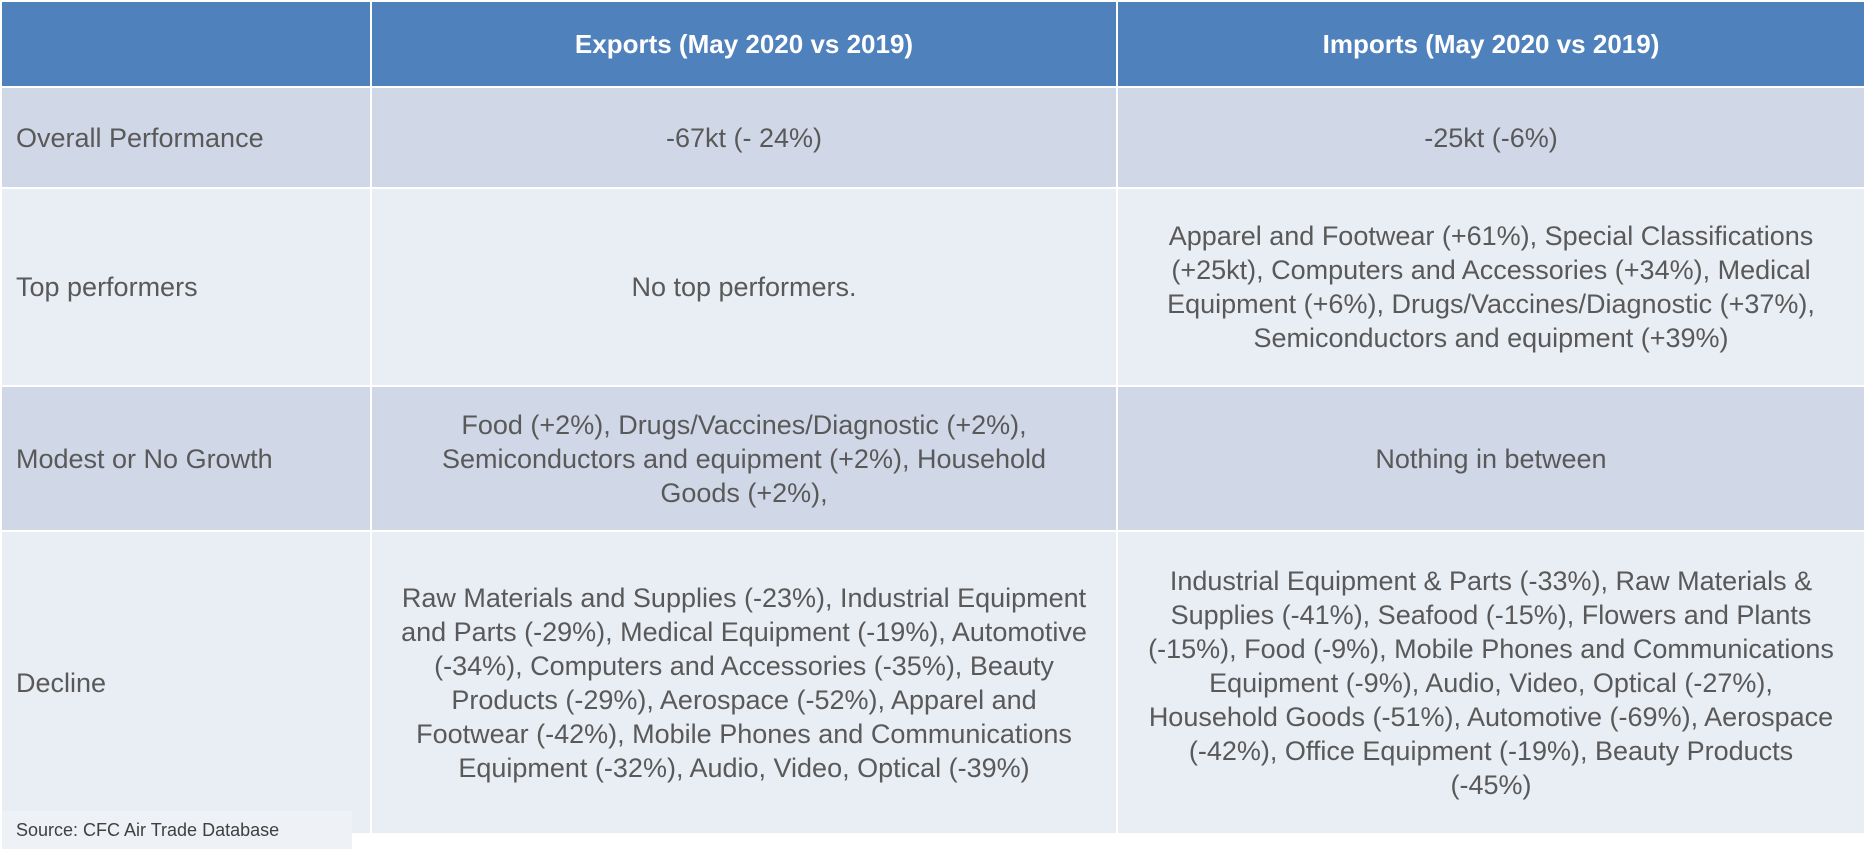  What do you see at coordinates (186, 287) in the screenshot?
I see `row-label: Top performers` at bounding box center [186, 287].